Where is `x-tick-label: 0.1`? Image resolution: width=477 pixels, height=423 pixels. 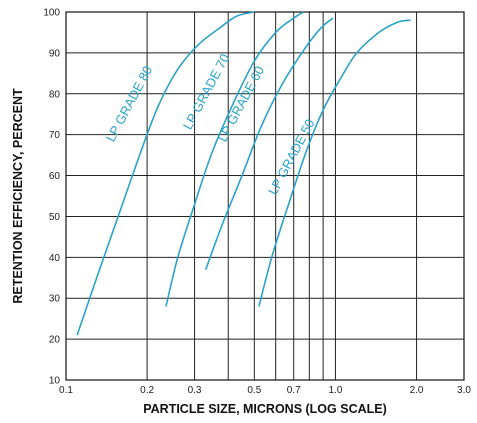 x-tick-label: 0.1 is located at coordinates (66, 390).